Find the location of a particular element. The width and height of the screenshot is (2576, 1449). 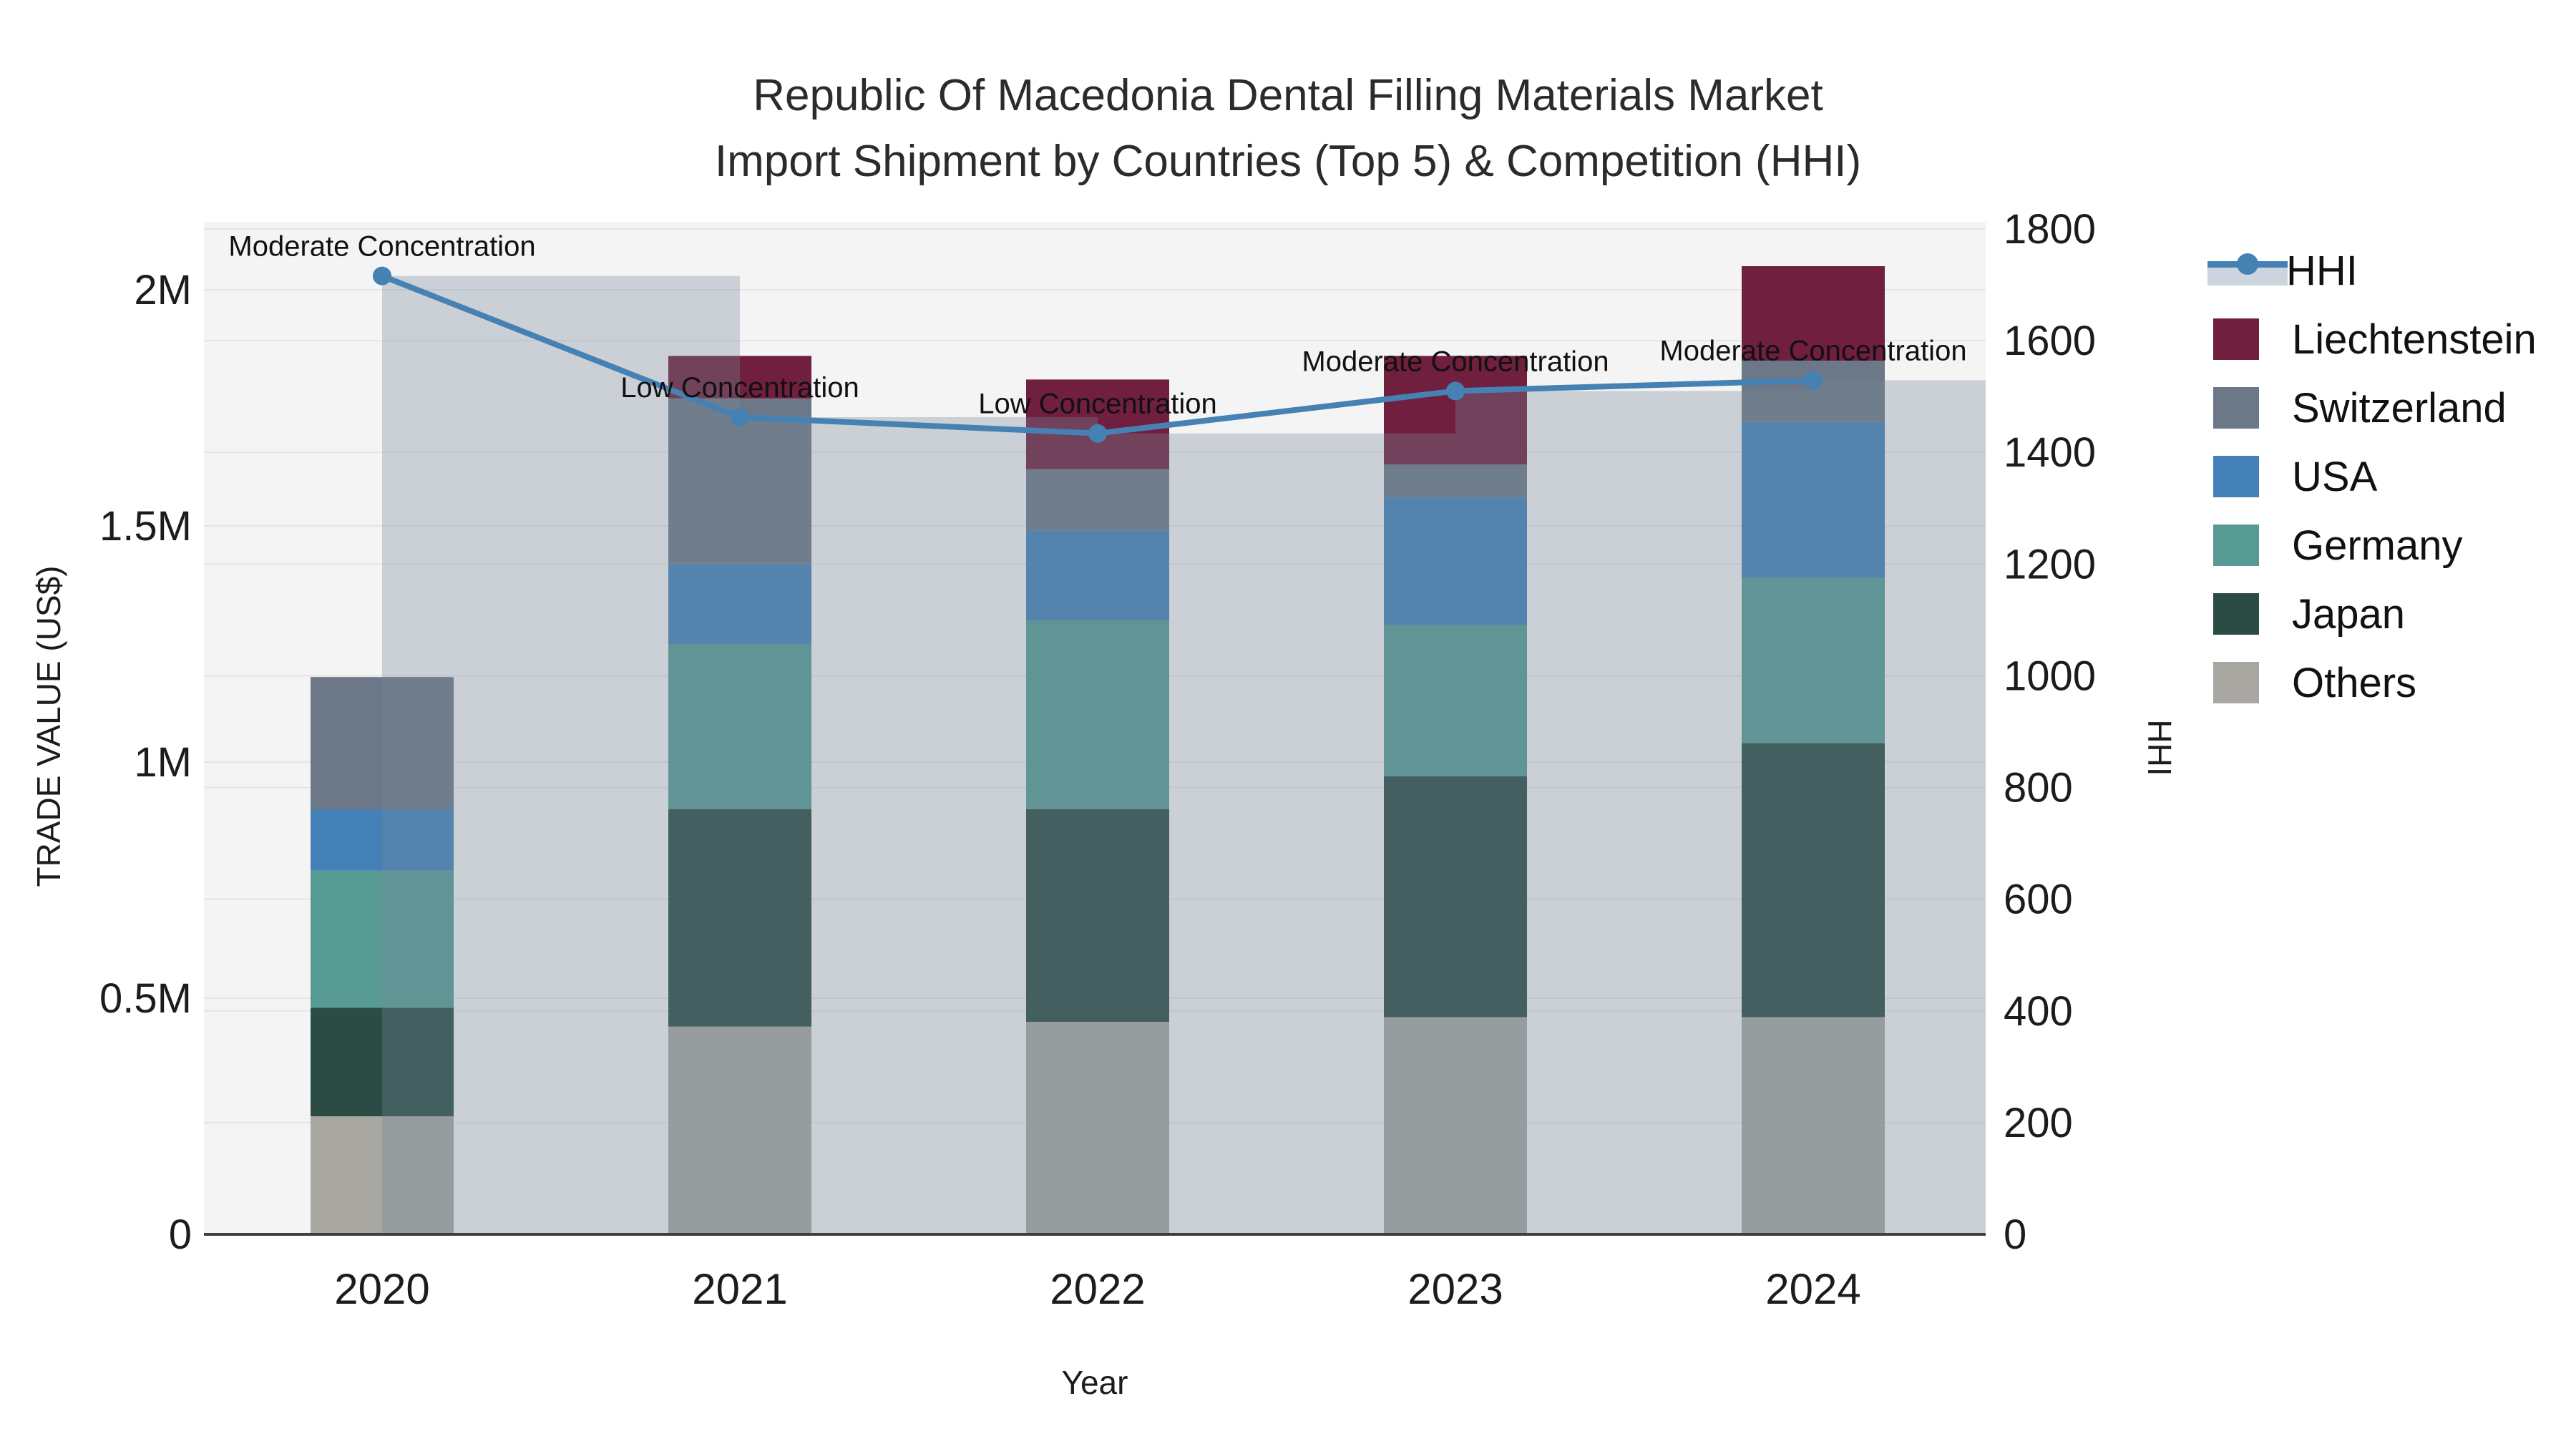

bar-segment-japan-2023 is located at coordinates (1455, 897).